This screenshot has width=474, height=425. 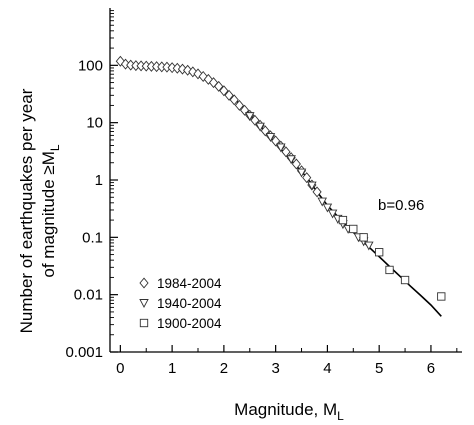 What do you see at coordinates (99, 180) in the screenshot?
I see `y-tick-label: 1` at bounding box center [99, 180].